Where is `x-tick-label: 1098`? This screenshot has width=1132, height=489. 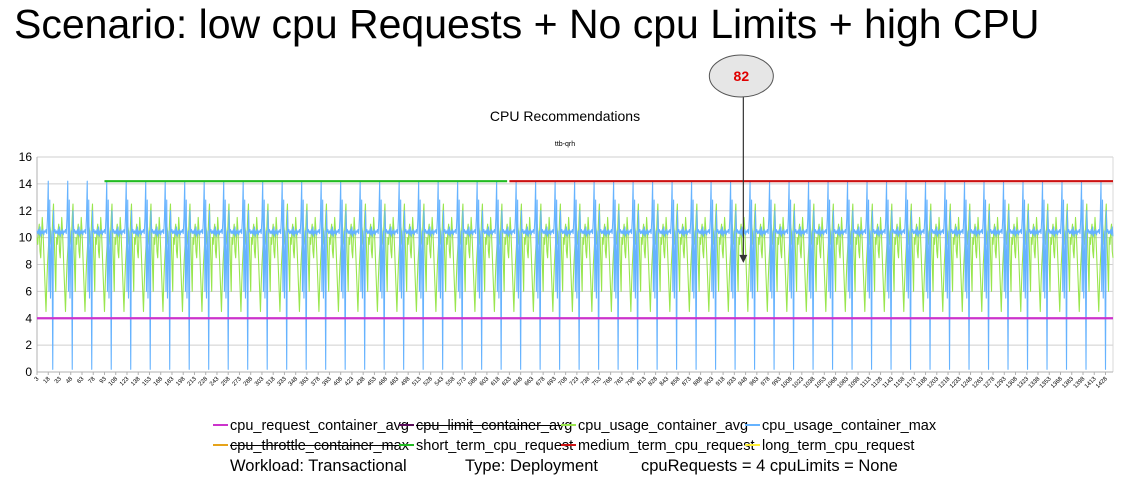
x-tick-label: 1098 is located at coordinates (855, 383).